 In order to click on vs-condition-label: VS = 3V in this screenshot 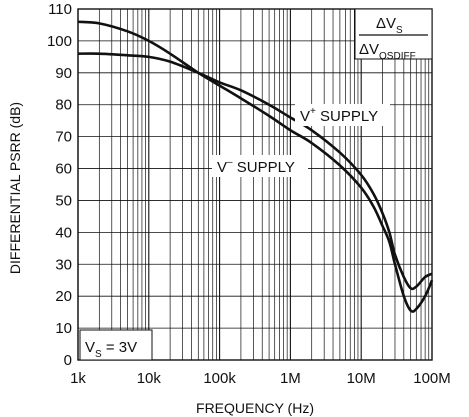, I will do `click(111, 349)`.